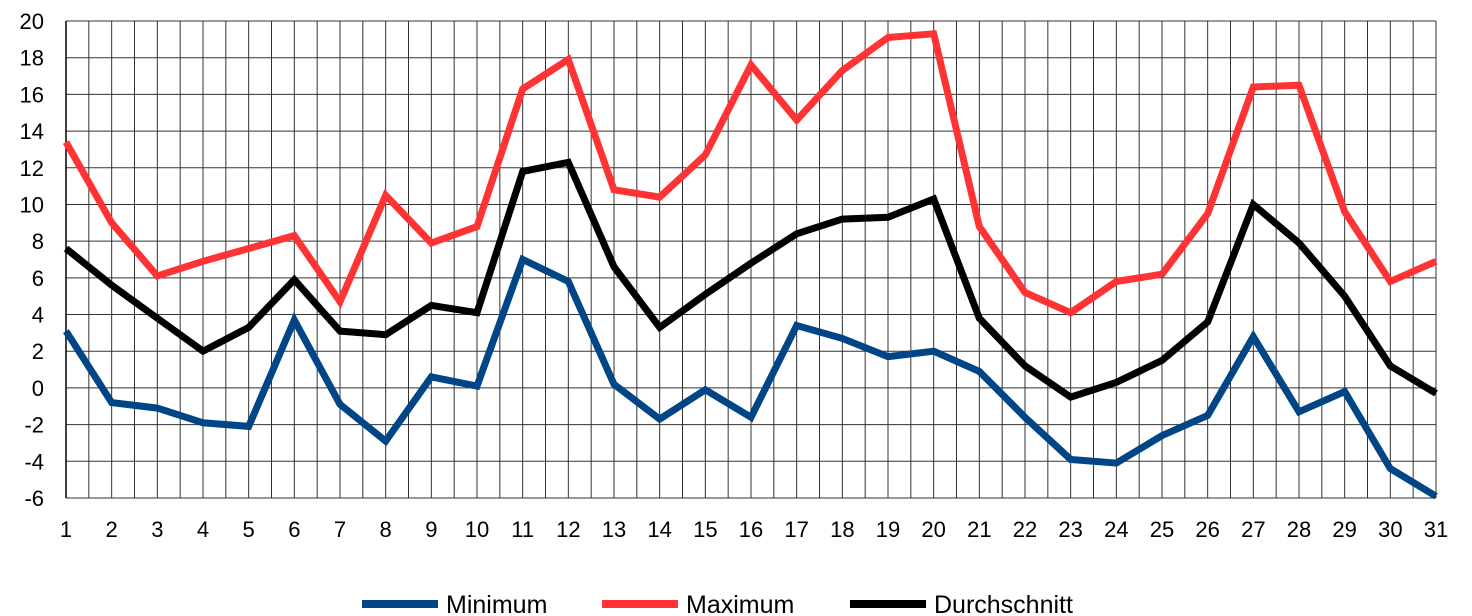 The width and height of the screenshot is (1472, 616). What do you see at coordinates (1116, 529) in the screenshot?
I see `x-tick-label: 24` at bounding box center [1116, 529].